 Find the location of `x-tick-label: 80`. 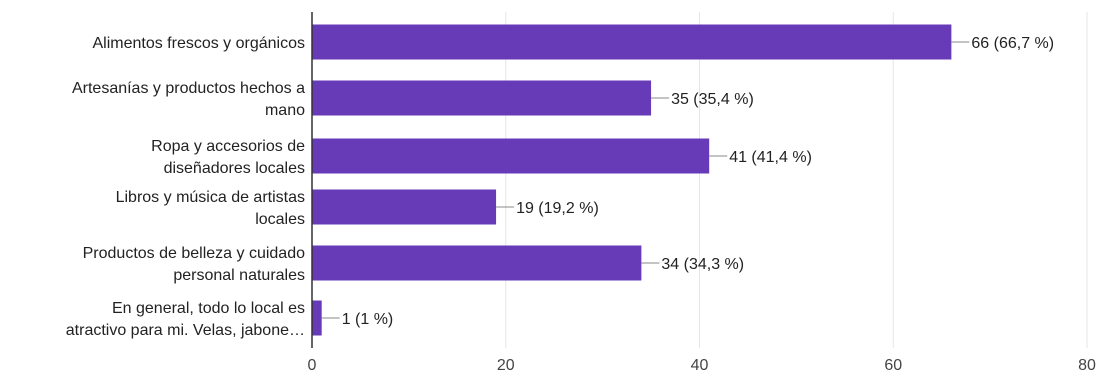

x-tick-label: 80 is located at coordinates (1087, 365).